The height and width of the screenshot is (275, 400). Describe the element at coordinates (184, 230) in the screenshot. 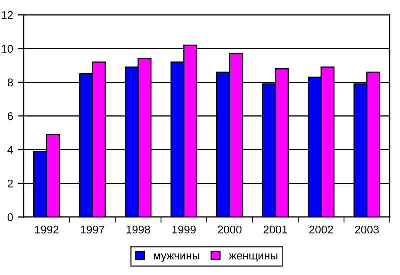

I see `x-tick-label: 1999` at that location.